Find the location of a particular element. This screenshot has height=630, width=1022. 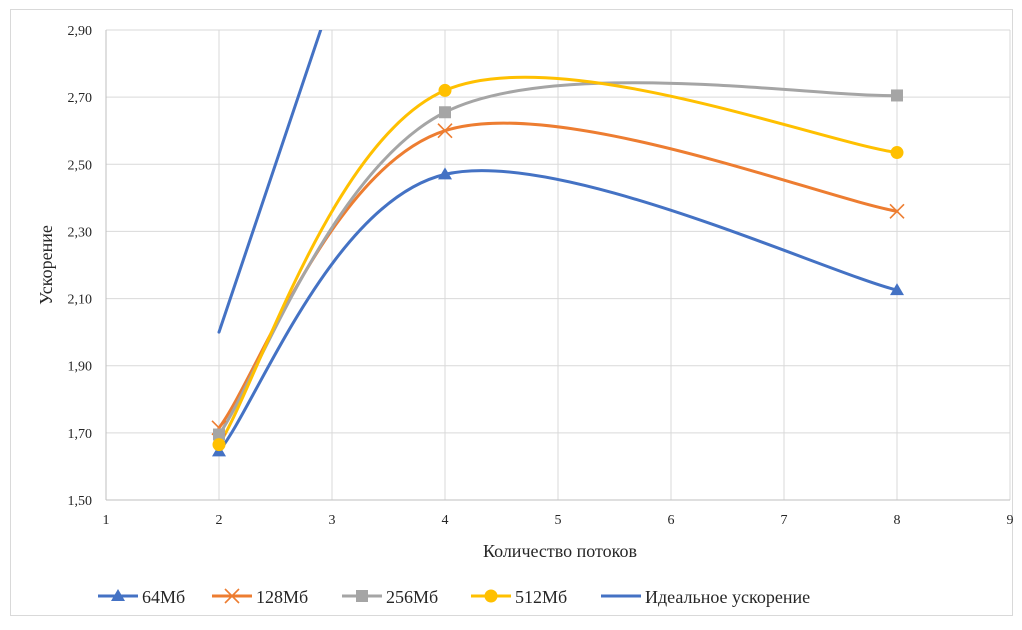

legend-item-512мб: 512Мб is located at coordinates (519, 597).